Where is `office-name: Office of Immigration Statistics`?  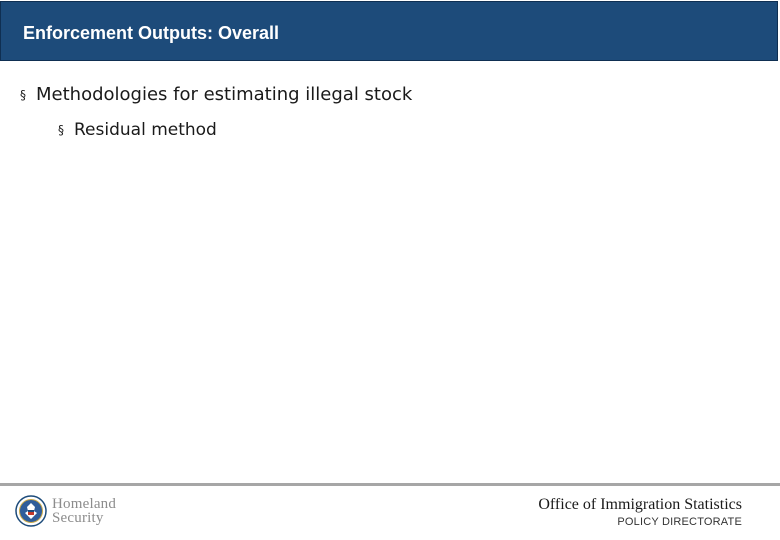
office-name: Office of Immigration Statistics is located at coordinates (640, 504).